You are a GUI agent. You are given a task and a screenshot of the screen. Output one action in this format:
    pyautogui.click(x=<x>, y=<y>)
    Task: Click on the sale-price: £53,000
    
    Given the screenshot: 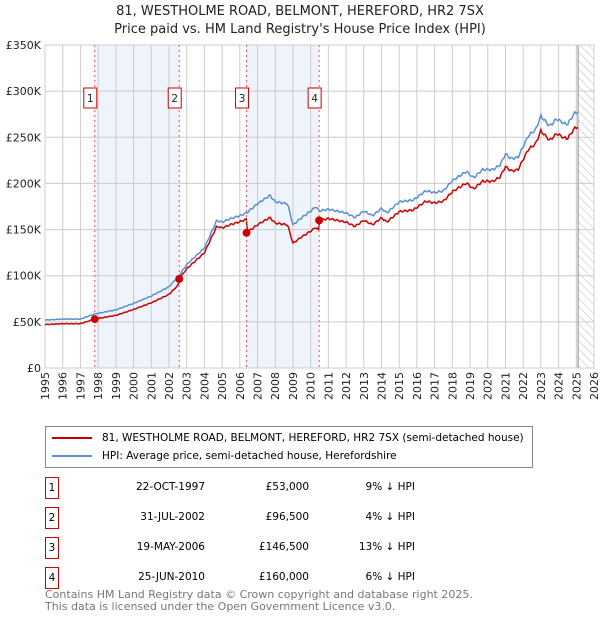 What is the action you would take?
    pyautogui.click(x=287, y=487)
    